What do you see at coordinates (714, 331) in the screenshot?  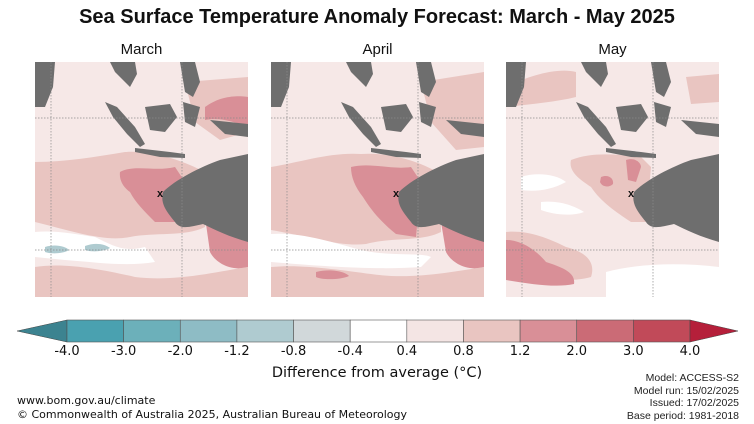 I see `colorbar-extend-high` at bounding box center [714, 331].